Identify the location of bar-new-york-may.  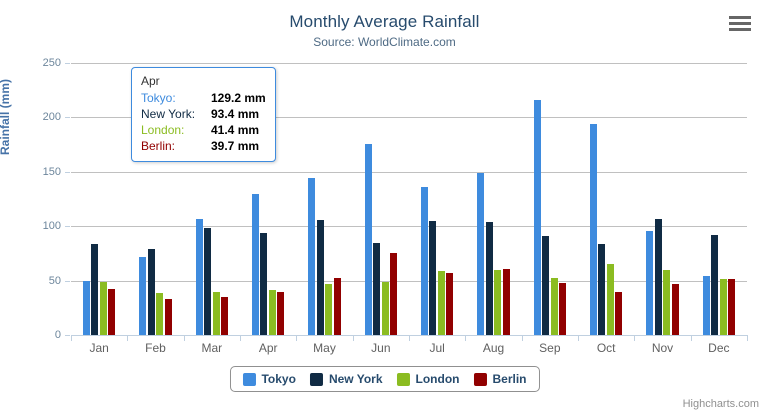
(320, 277).